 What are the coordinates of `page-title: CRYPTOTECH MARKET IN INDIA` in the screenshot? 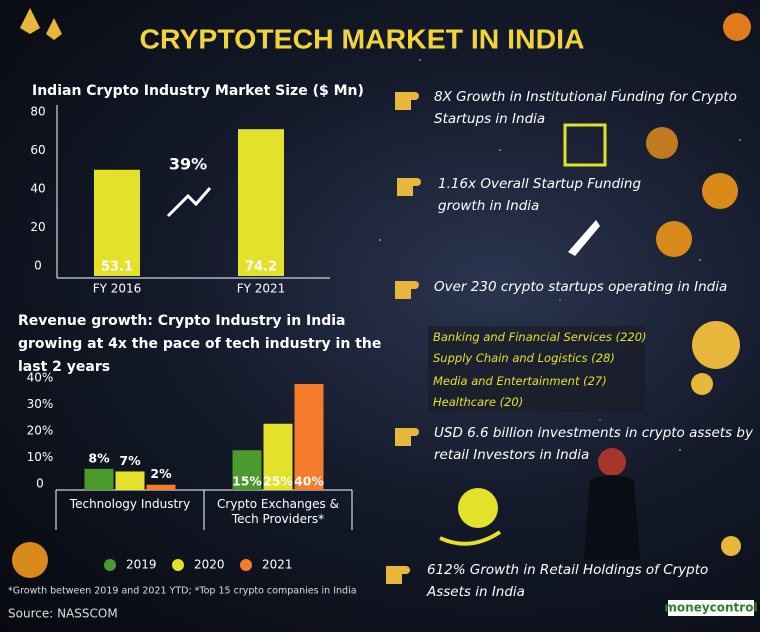 It's located at (362, 38).